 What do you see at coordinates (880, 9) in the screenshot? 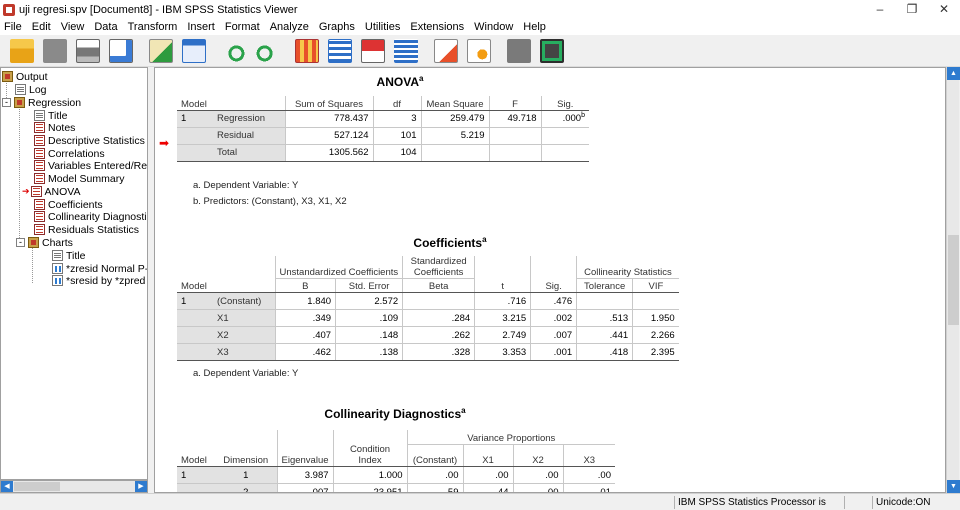
I see `minimize-button: –` at bounding box center [880, 9].